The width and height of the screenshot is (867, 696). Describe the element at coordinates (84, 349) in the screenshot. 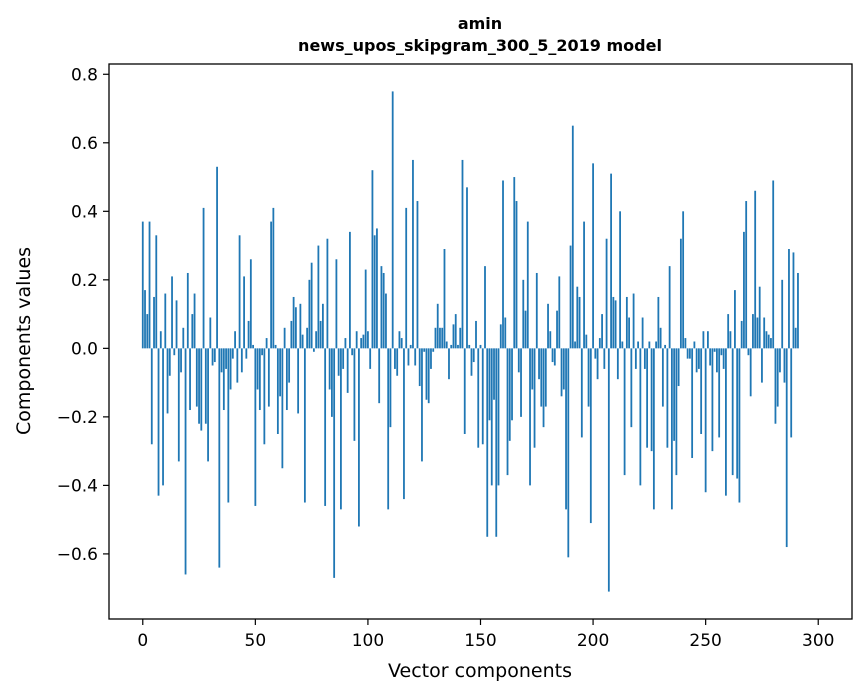

I see `y-tick-label: 0.0` at that location.